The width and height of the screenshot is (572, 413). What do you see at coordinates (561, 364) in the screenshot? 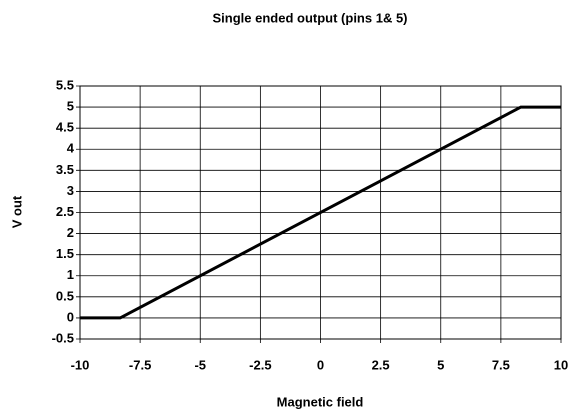
I see `x-tick-label: 10` at bounding box center [561, 364].